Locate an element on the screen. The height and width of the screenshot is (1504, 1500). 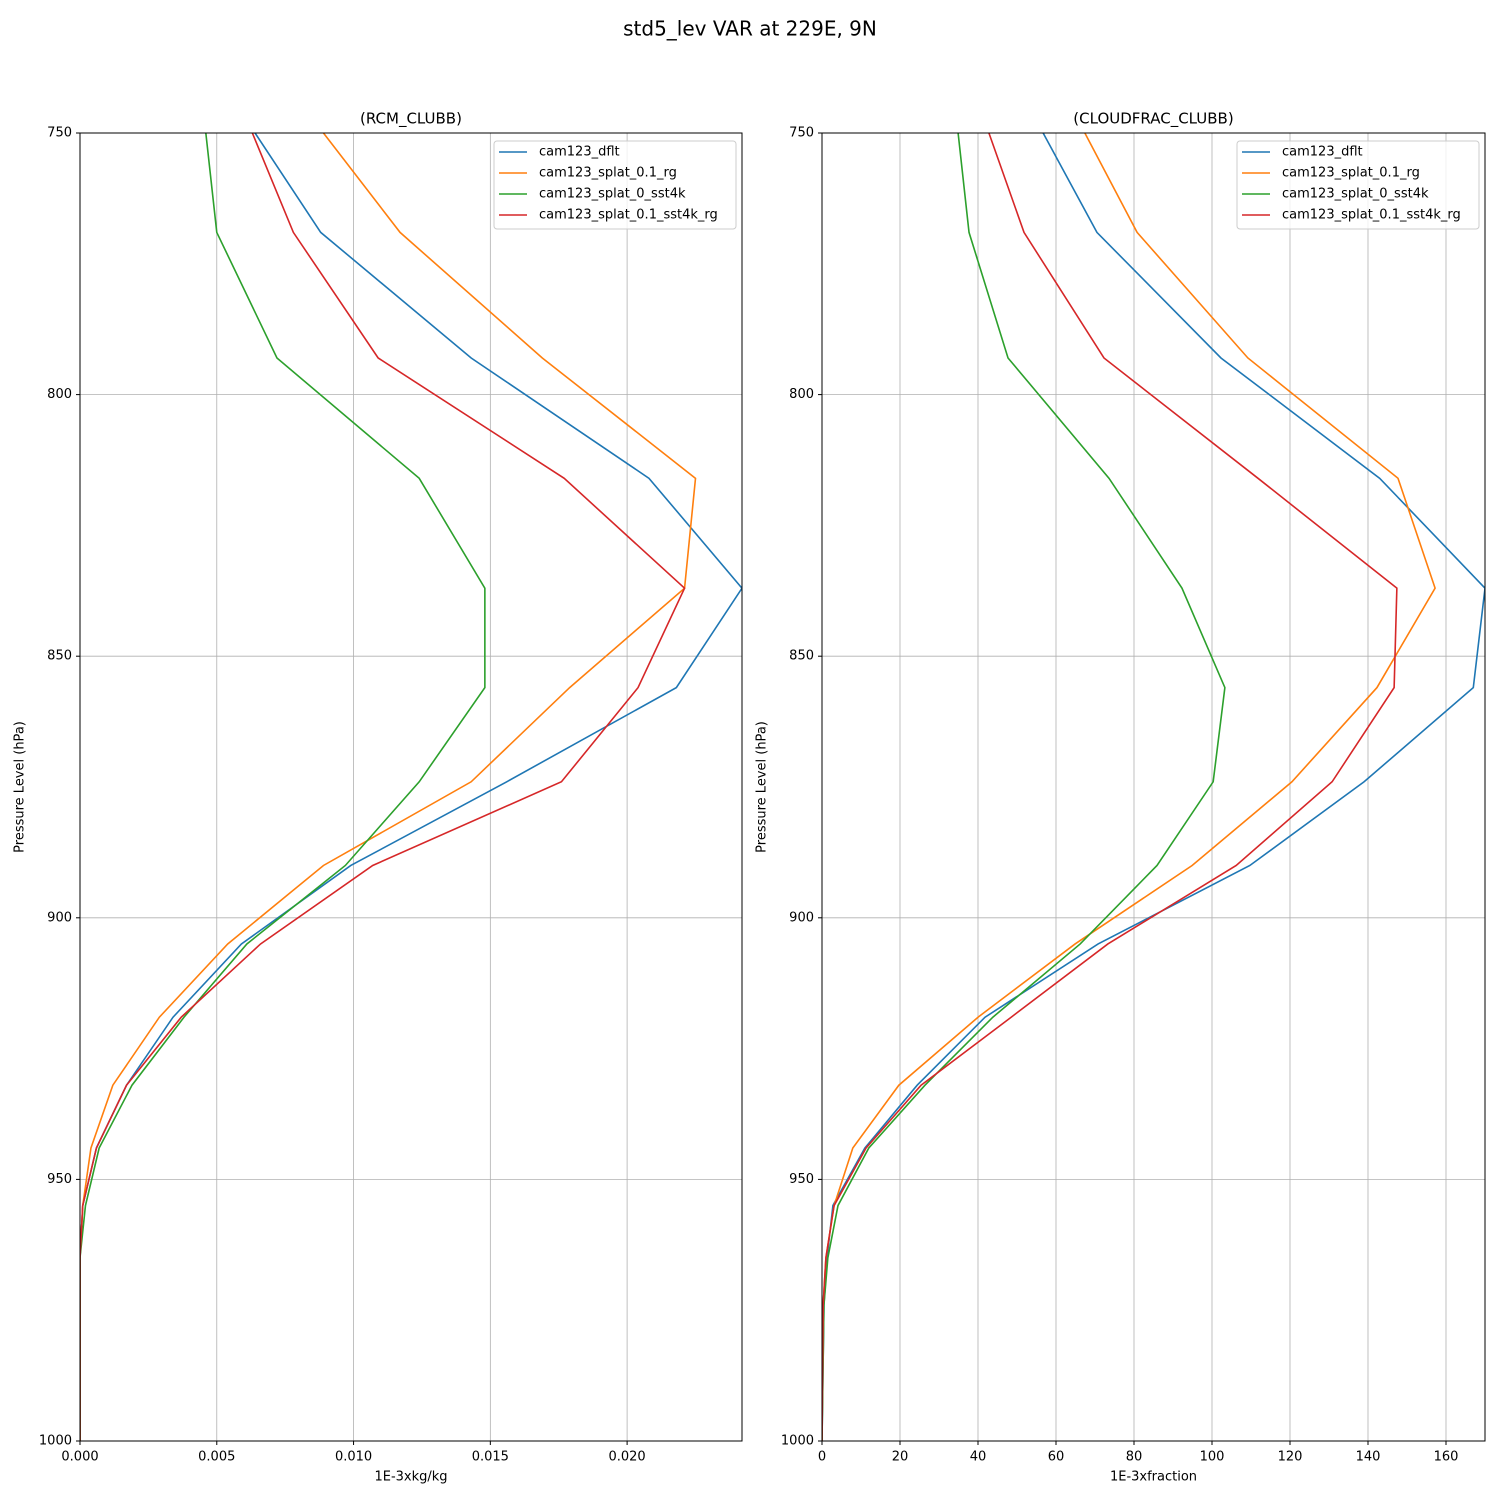
figure-title: std5_lev VAR at 229E, 9N is located at coordinates (750, 29).